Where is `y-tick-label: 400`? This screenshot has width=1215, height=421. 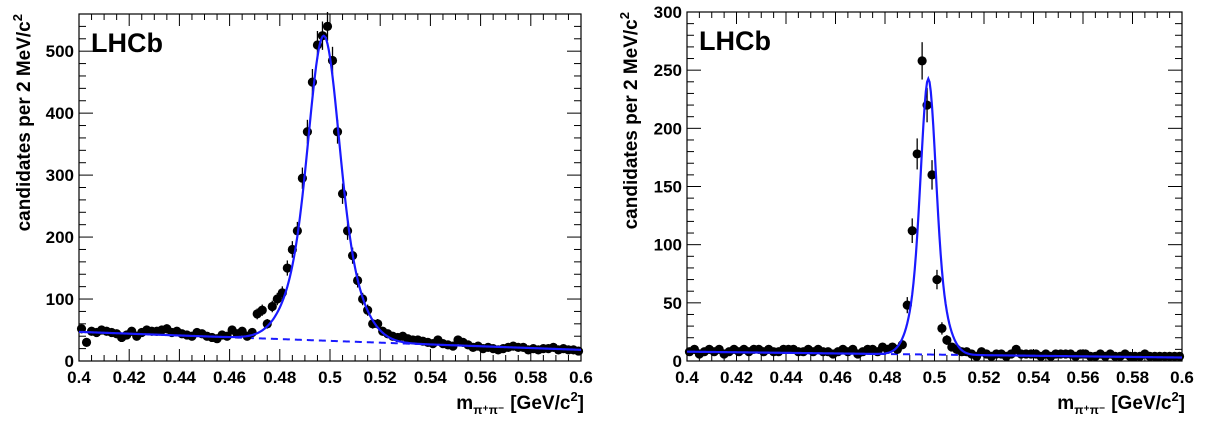
y-tick-label: 400 is located at coordinates (60, 113).